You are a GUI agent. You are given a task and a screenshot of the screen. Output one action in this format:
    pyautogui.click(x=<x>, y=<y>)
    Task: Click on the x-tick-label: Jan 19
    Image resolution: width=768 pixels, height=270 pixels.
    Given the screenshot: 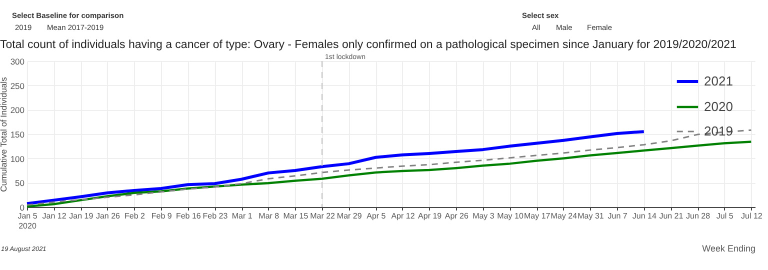 What is the action you would take?
    pyautogui.click(x=81, y=216)
    